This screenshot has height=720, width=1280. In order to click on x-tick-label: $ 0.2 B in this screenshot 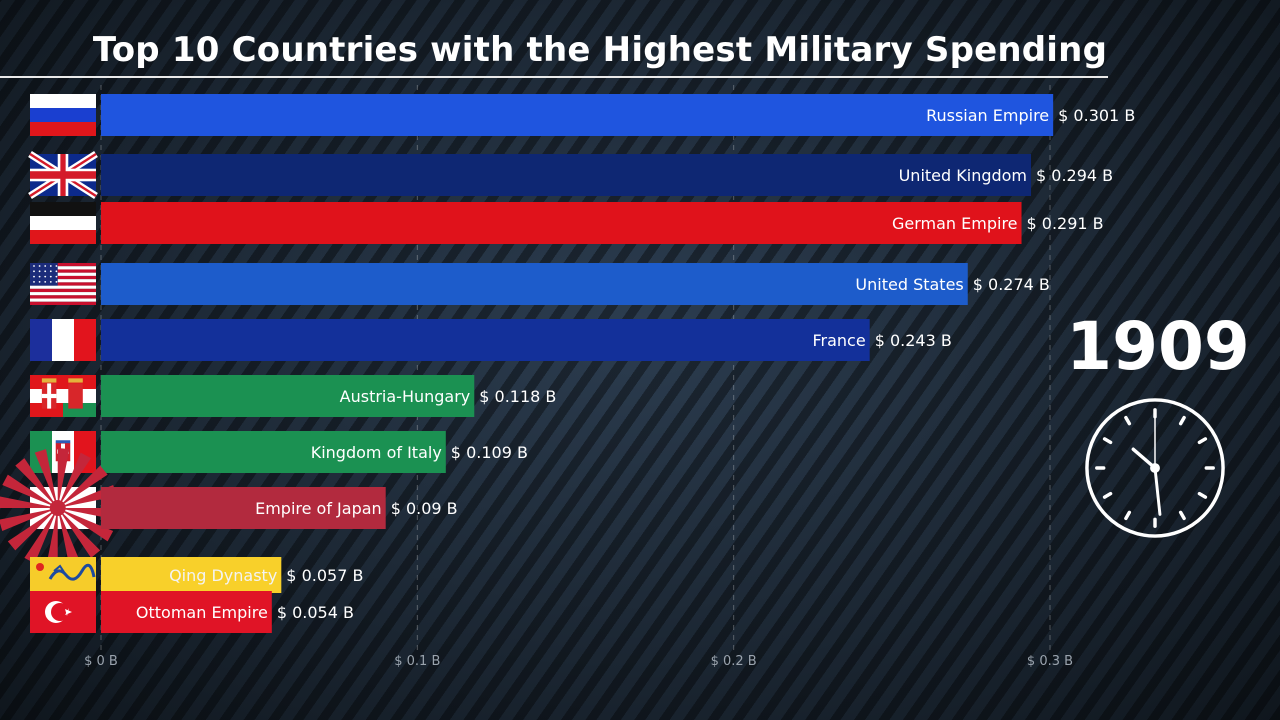, I will do `click(734, 661)`.